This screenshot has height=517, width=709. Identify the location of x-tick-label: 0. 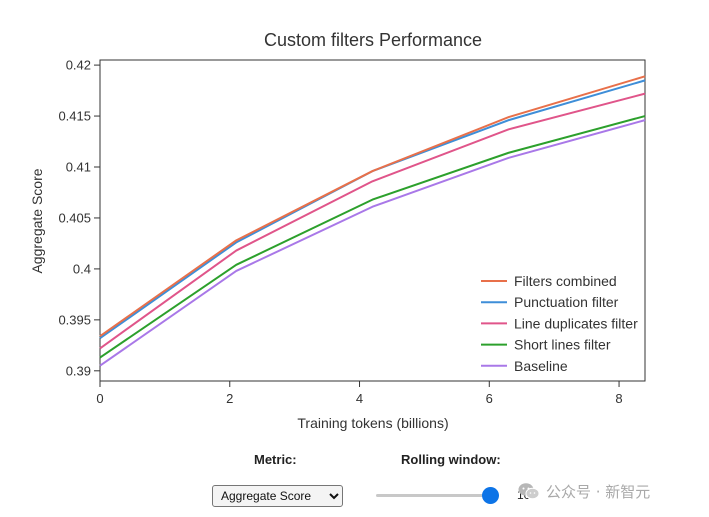
(99, 398).